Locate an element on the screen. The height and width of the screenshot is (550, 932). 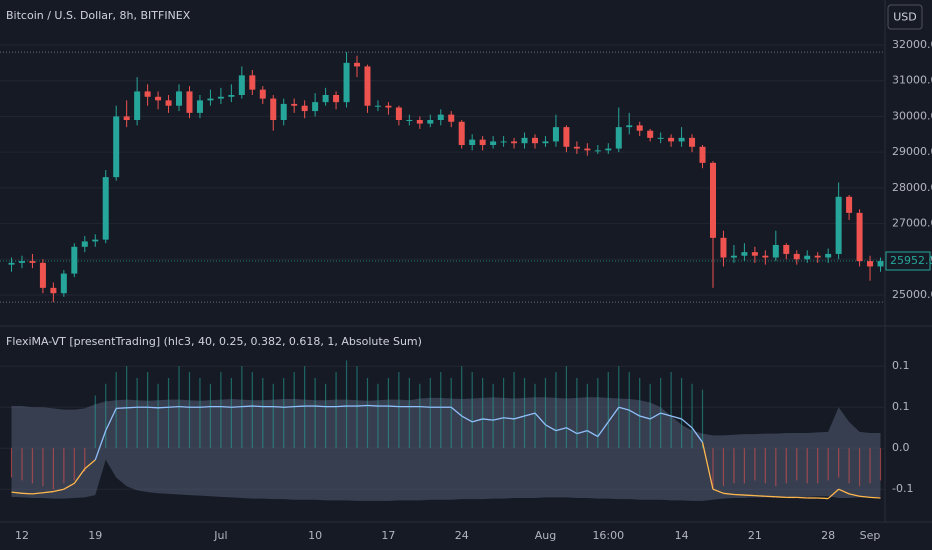
y-tick-label: 0.1 is located at coordinates (901, 406).